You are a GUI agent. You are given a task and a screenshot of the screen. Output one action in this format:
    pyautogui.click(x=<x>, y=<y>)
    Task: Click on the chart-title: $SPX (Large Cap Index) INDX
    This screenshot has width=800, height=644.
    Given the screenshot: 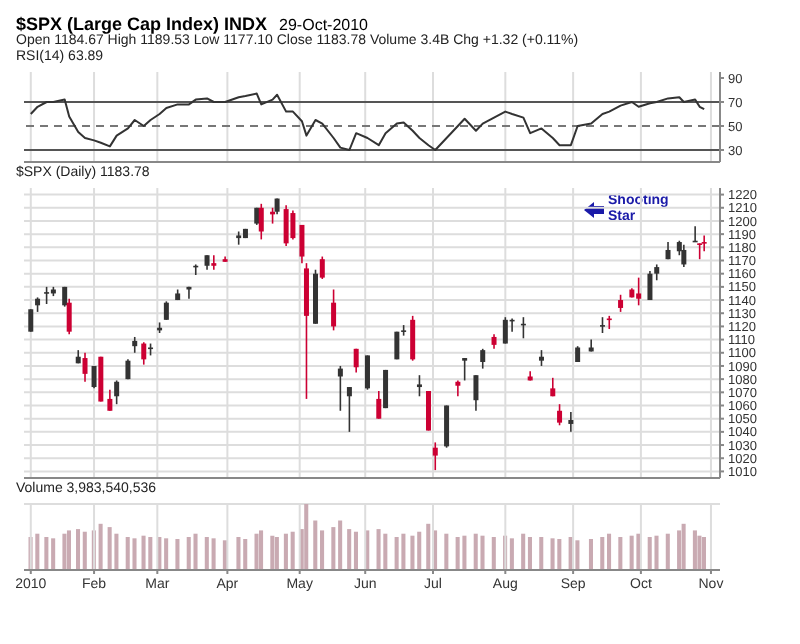 What is the action you would take?
    pyautogui.click(x=142, y=24)
    